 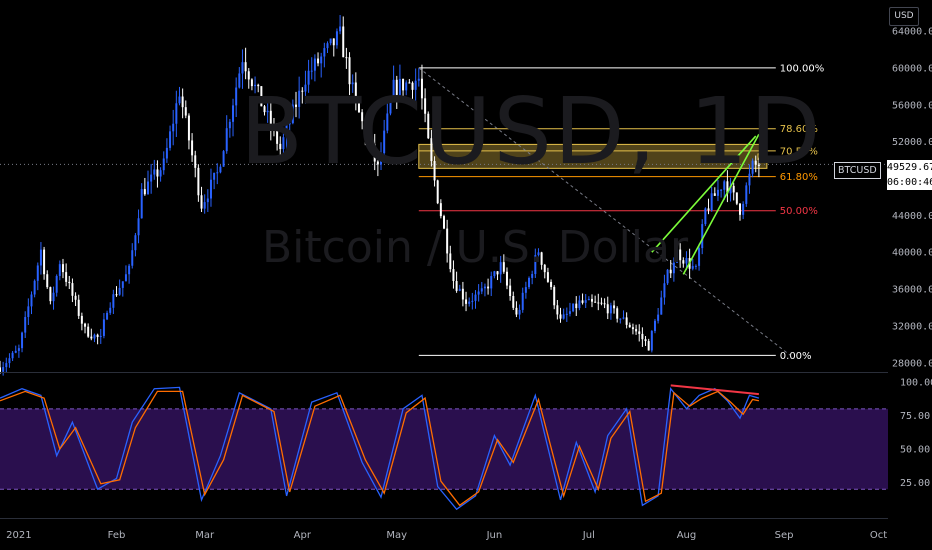 What do you see at coordinates (915, 450) in the screenshot?
I see `stoch-axis-tick: 50.00` at bounding box center [915, 450].